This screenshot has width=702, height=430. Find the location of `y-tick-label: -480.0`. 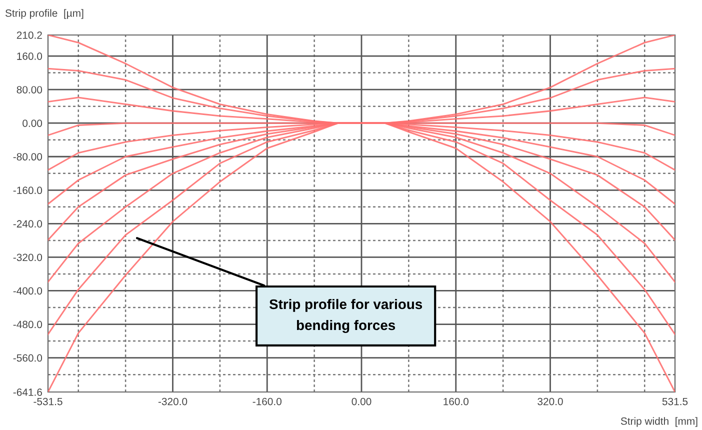

y-tick-label: -480.0 is located at coordinates (27, 324).